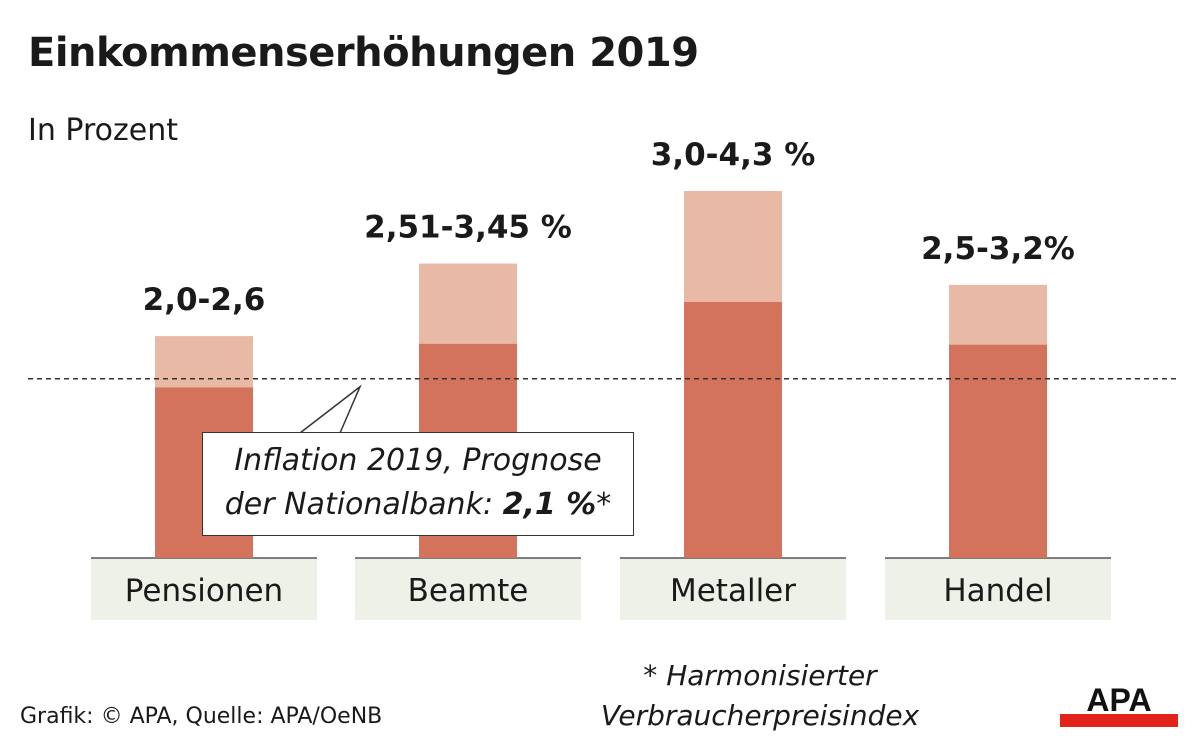 Image resolution: width=1200 pixels, height=750 pixels. I want to click on bar-base-handel, so click(998, 451).